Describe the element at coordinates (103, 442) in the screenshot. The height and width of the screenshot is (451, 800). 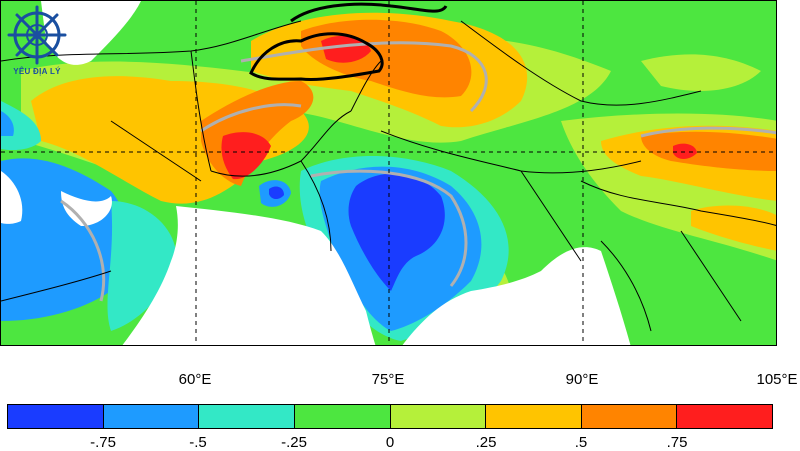
I see `colorbar-tick-label: -.75` at that location.